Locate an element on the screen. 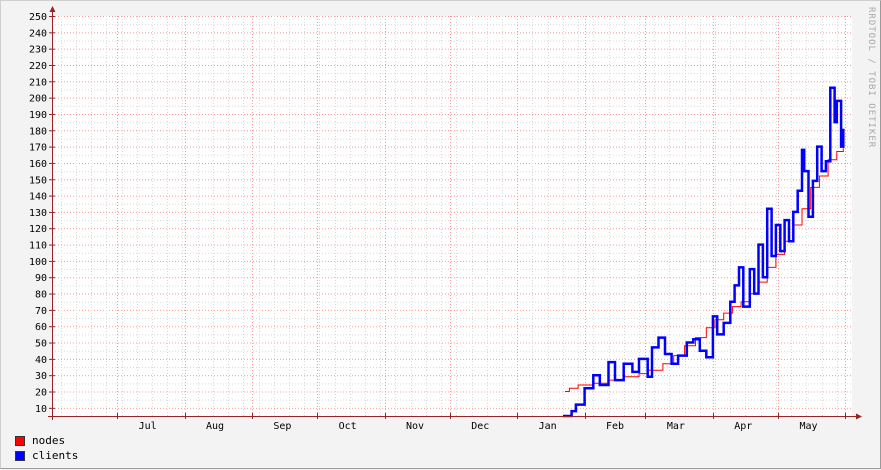  x-tick-label: Aug is located at coordinates (215, 426).